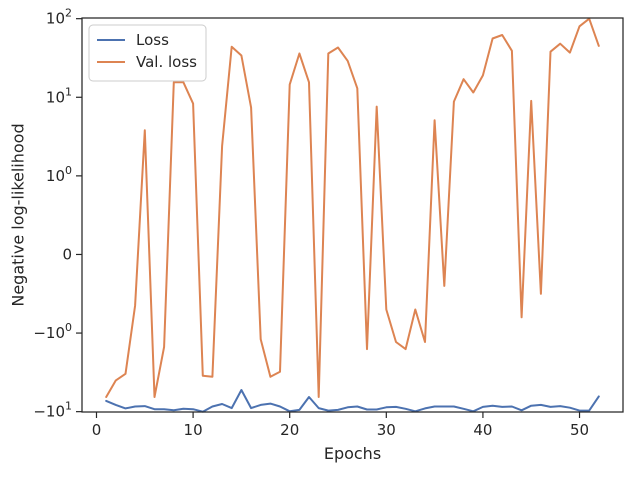 The height and width of the screenshot is (480, 640). What do you see at coordinates (59, 95) in the screenshot?
I see `y-tick-label: 10¹` at bounding box center [59, 95].